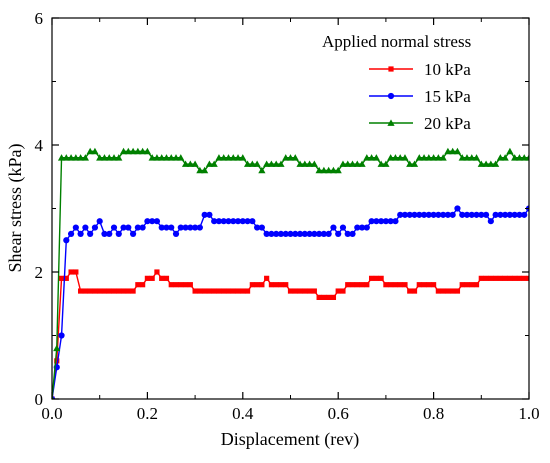 Image resolution: width=550 pixels, height=463 pixels. Describe the element at coordinates (51, 413) in the screenshot. I see `x-tick-label: 0.0` at that location.